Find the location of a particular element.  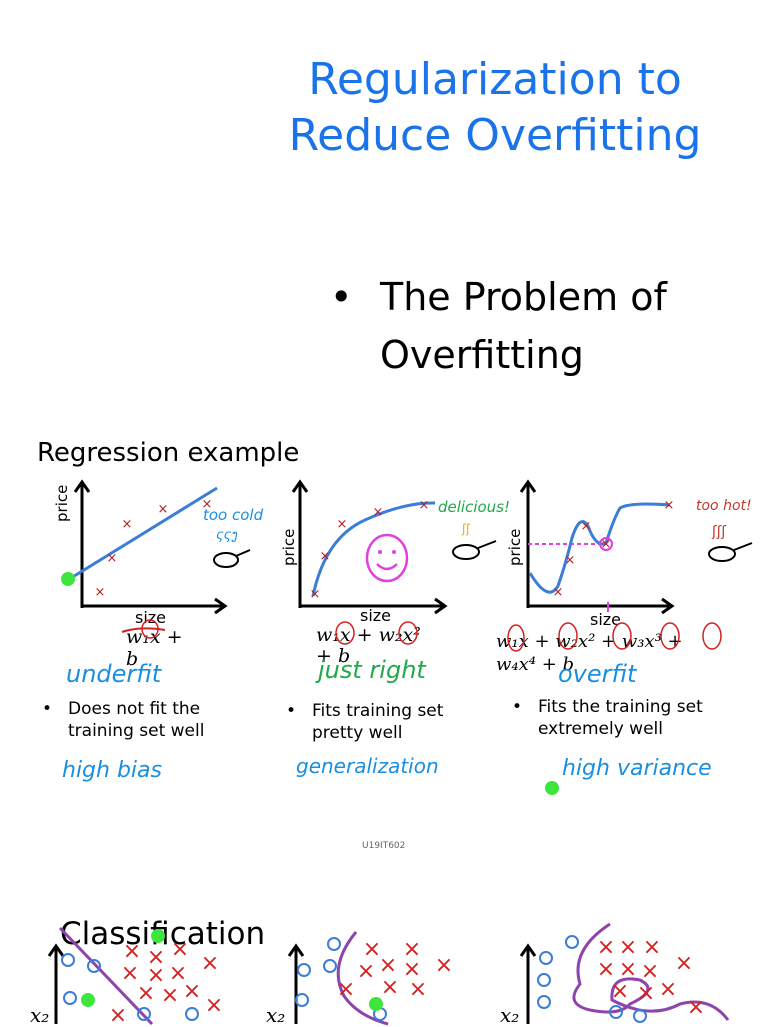

ylabel-1: price is located at coordinates (62, 503).